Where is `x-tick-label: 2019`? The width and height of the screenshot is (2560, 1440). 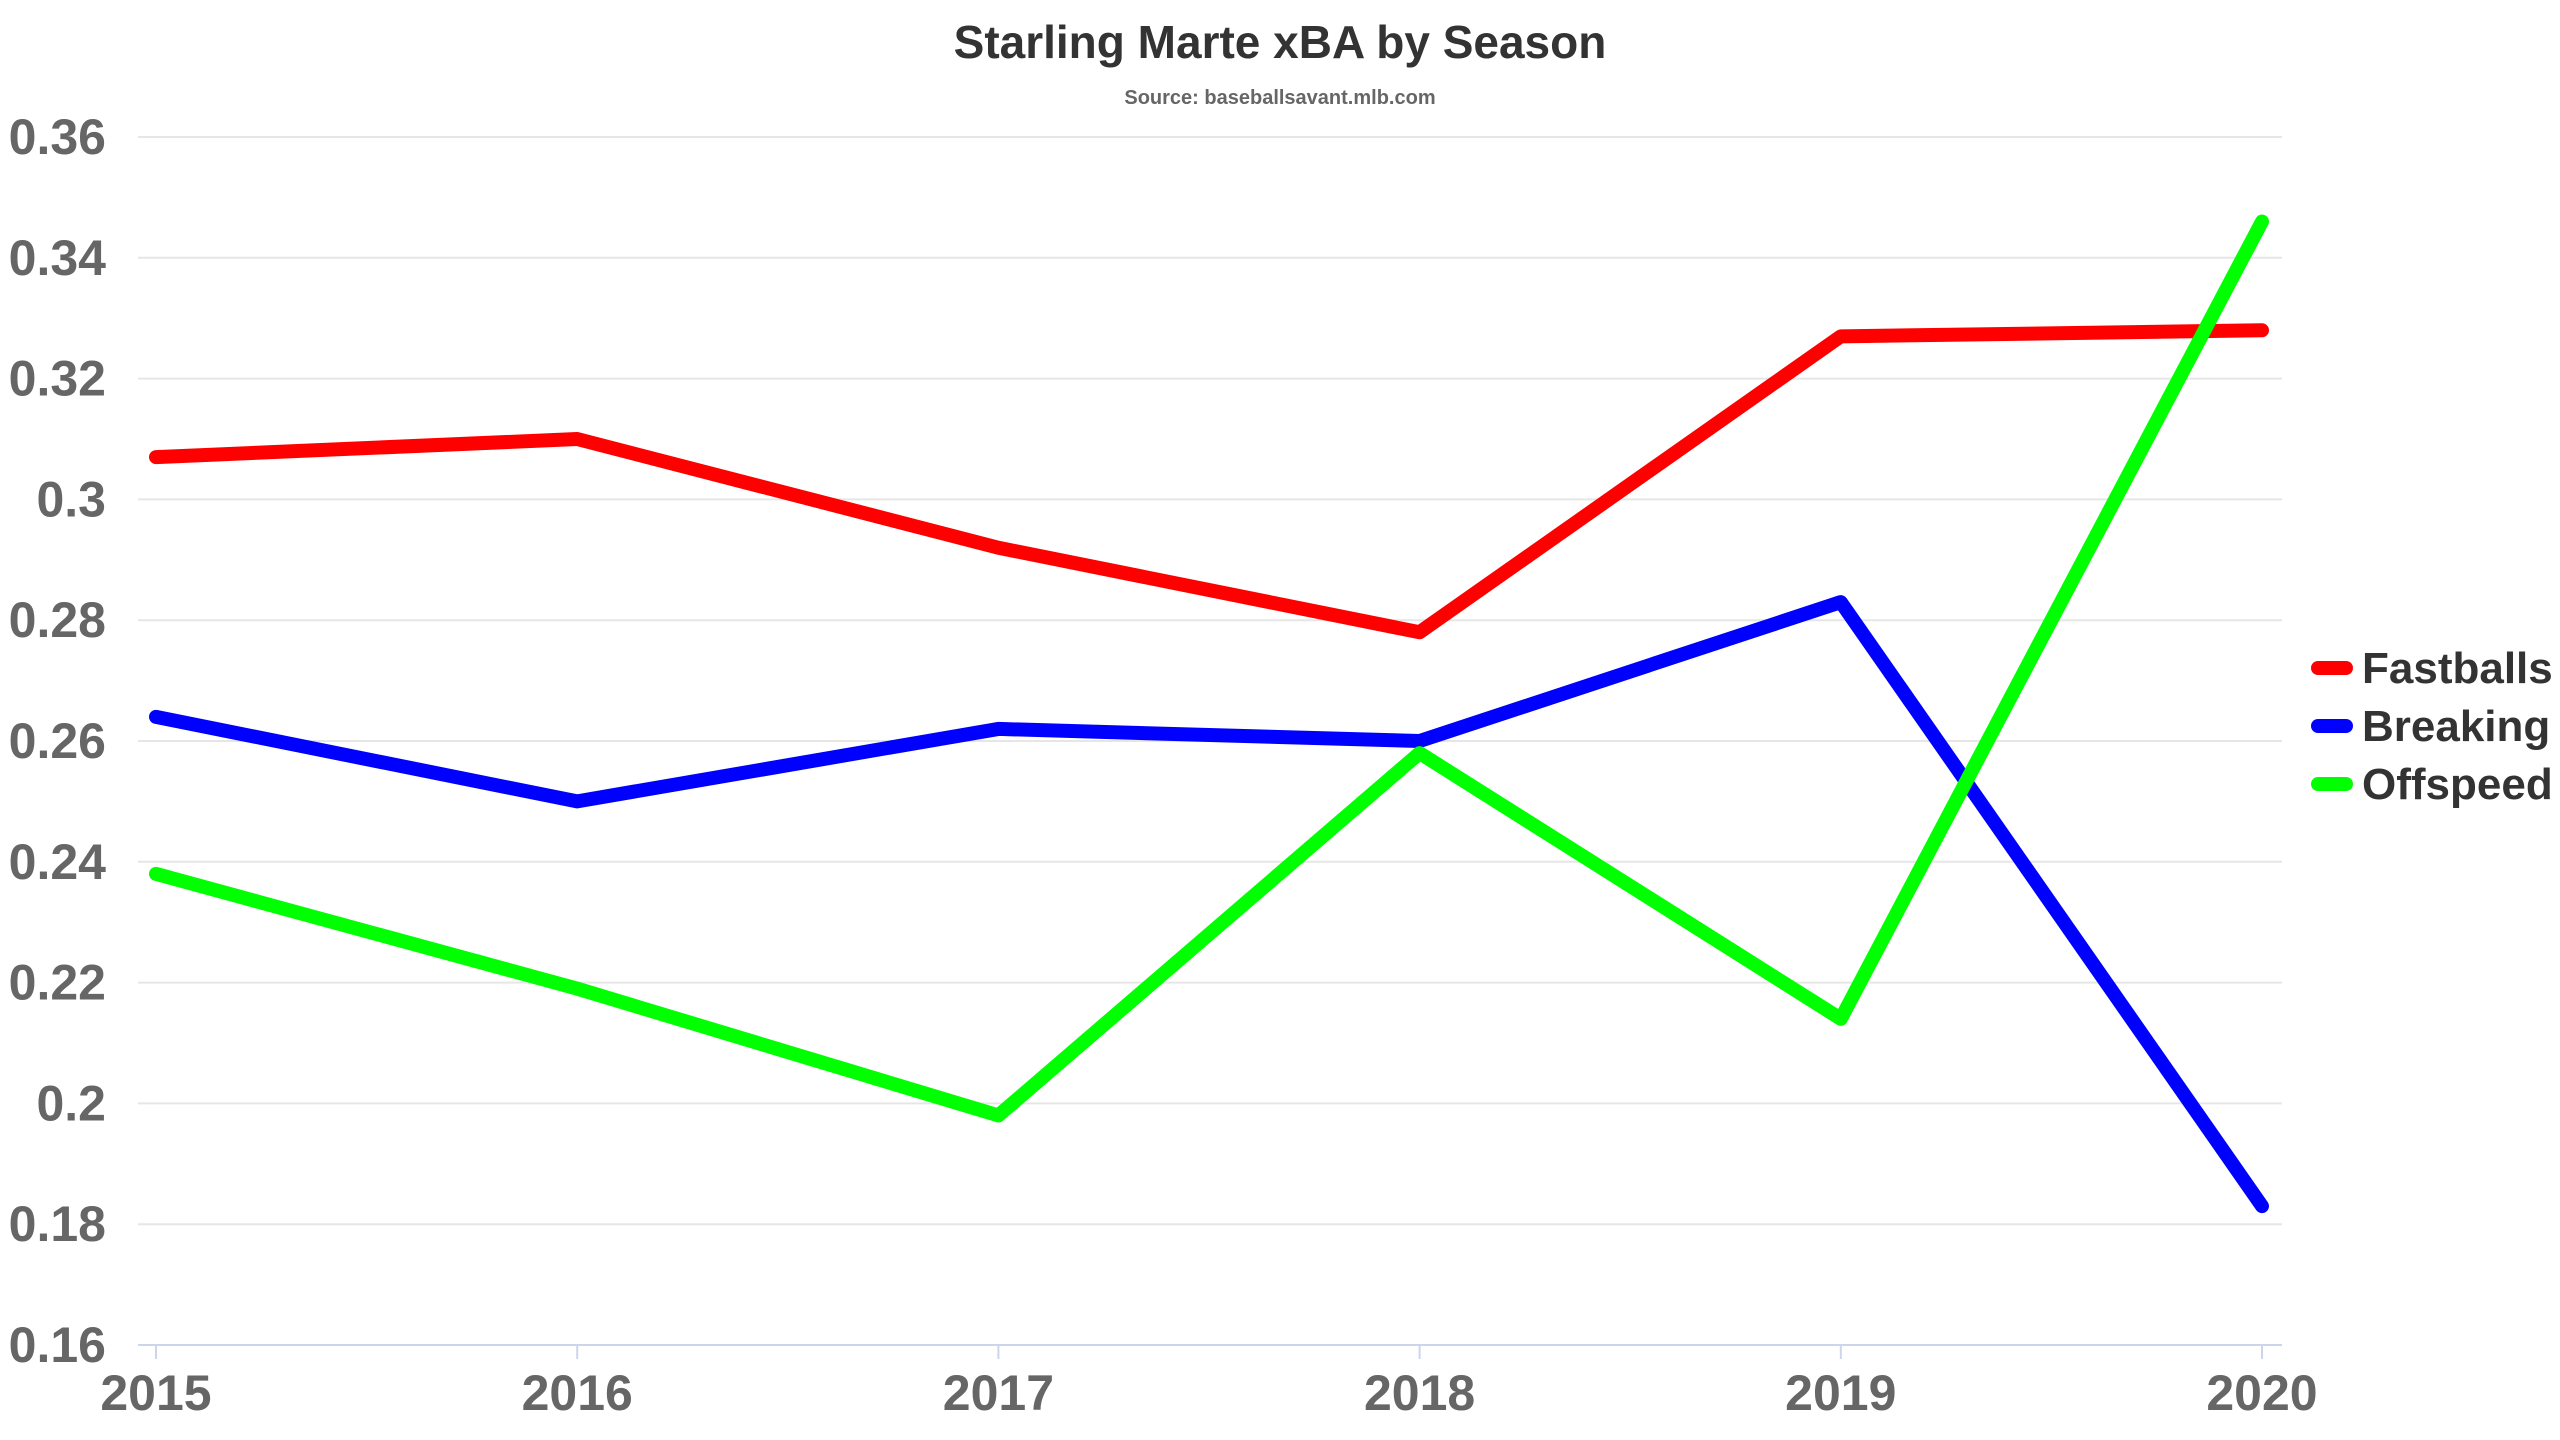
x-tick-label: 2019 is located at coordinates (1840, 1393).